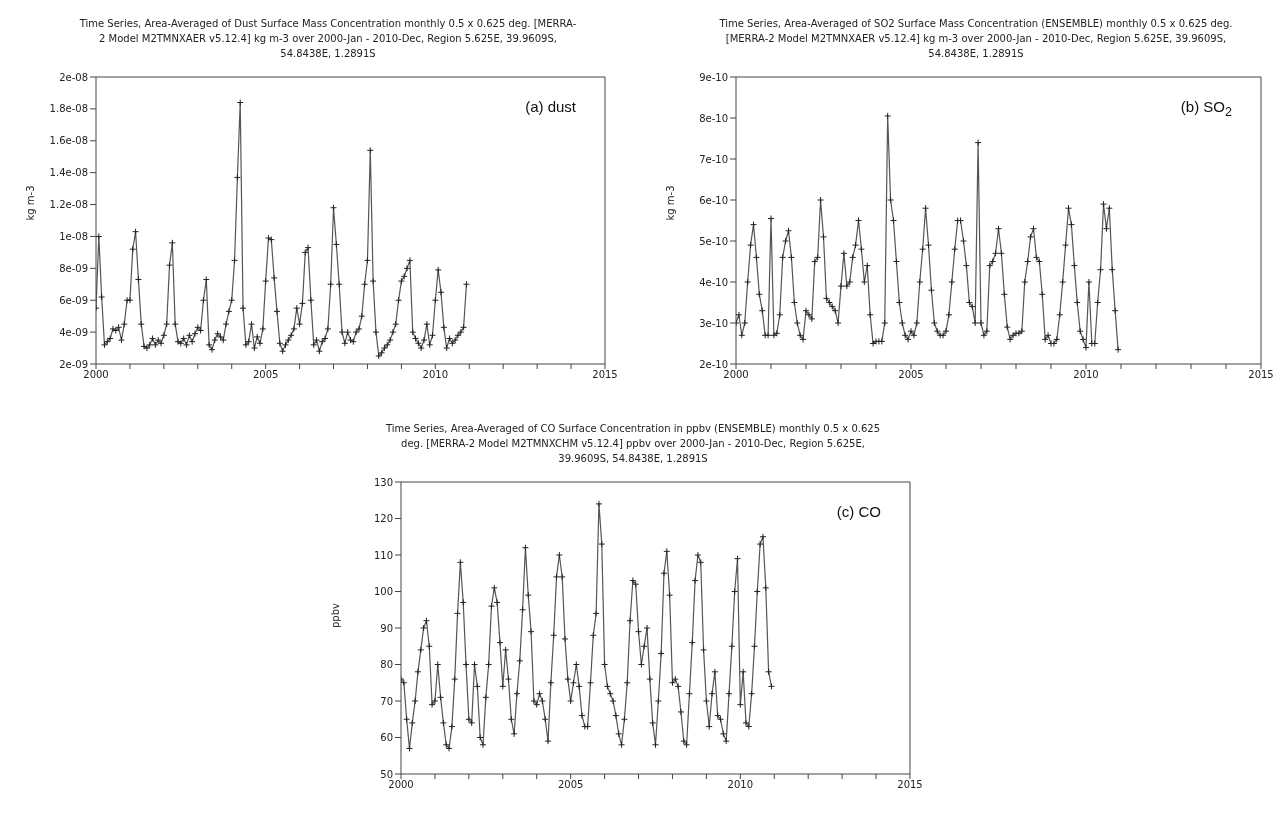 The image size is (1284, 818). What do you see at coordinates (328, 39) in the screenshot?
I see `chart-title: Time Series, Area-Averaged of Dust Surface Mass Concentration monthly 0.5 x 0.625 deg. [MERRA-2 Model M2TMNXAER v5.12.4] kg m-3 over 2000-Jan - 2010-Dec, Region 5.625E, 39.9609S, 54.8438E, 1.2891S` at bounding box center [328, 39].